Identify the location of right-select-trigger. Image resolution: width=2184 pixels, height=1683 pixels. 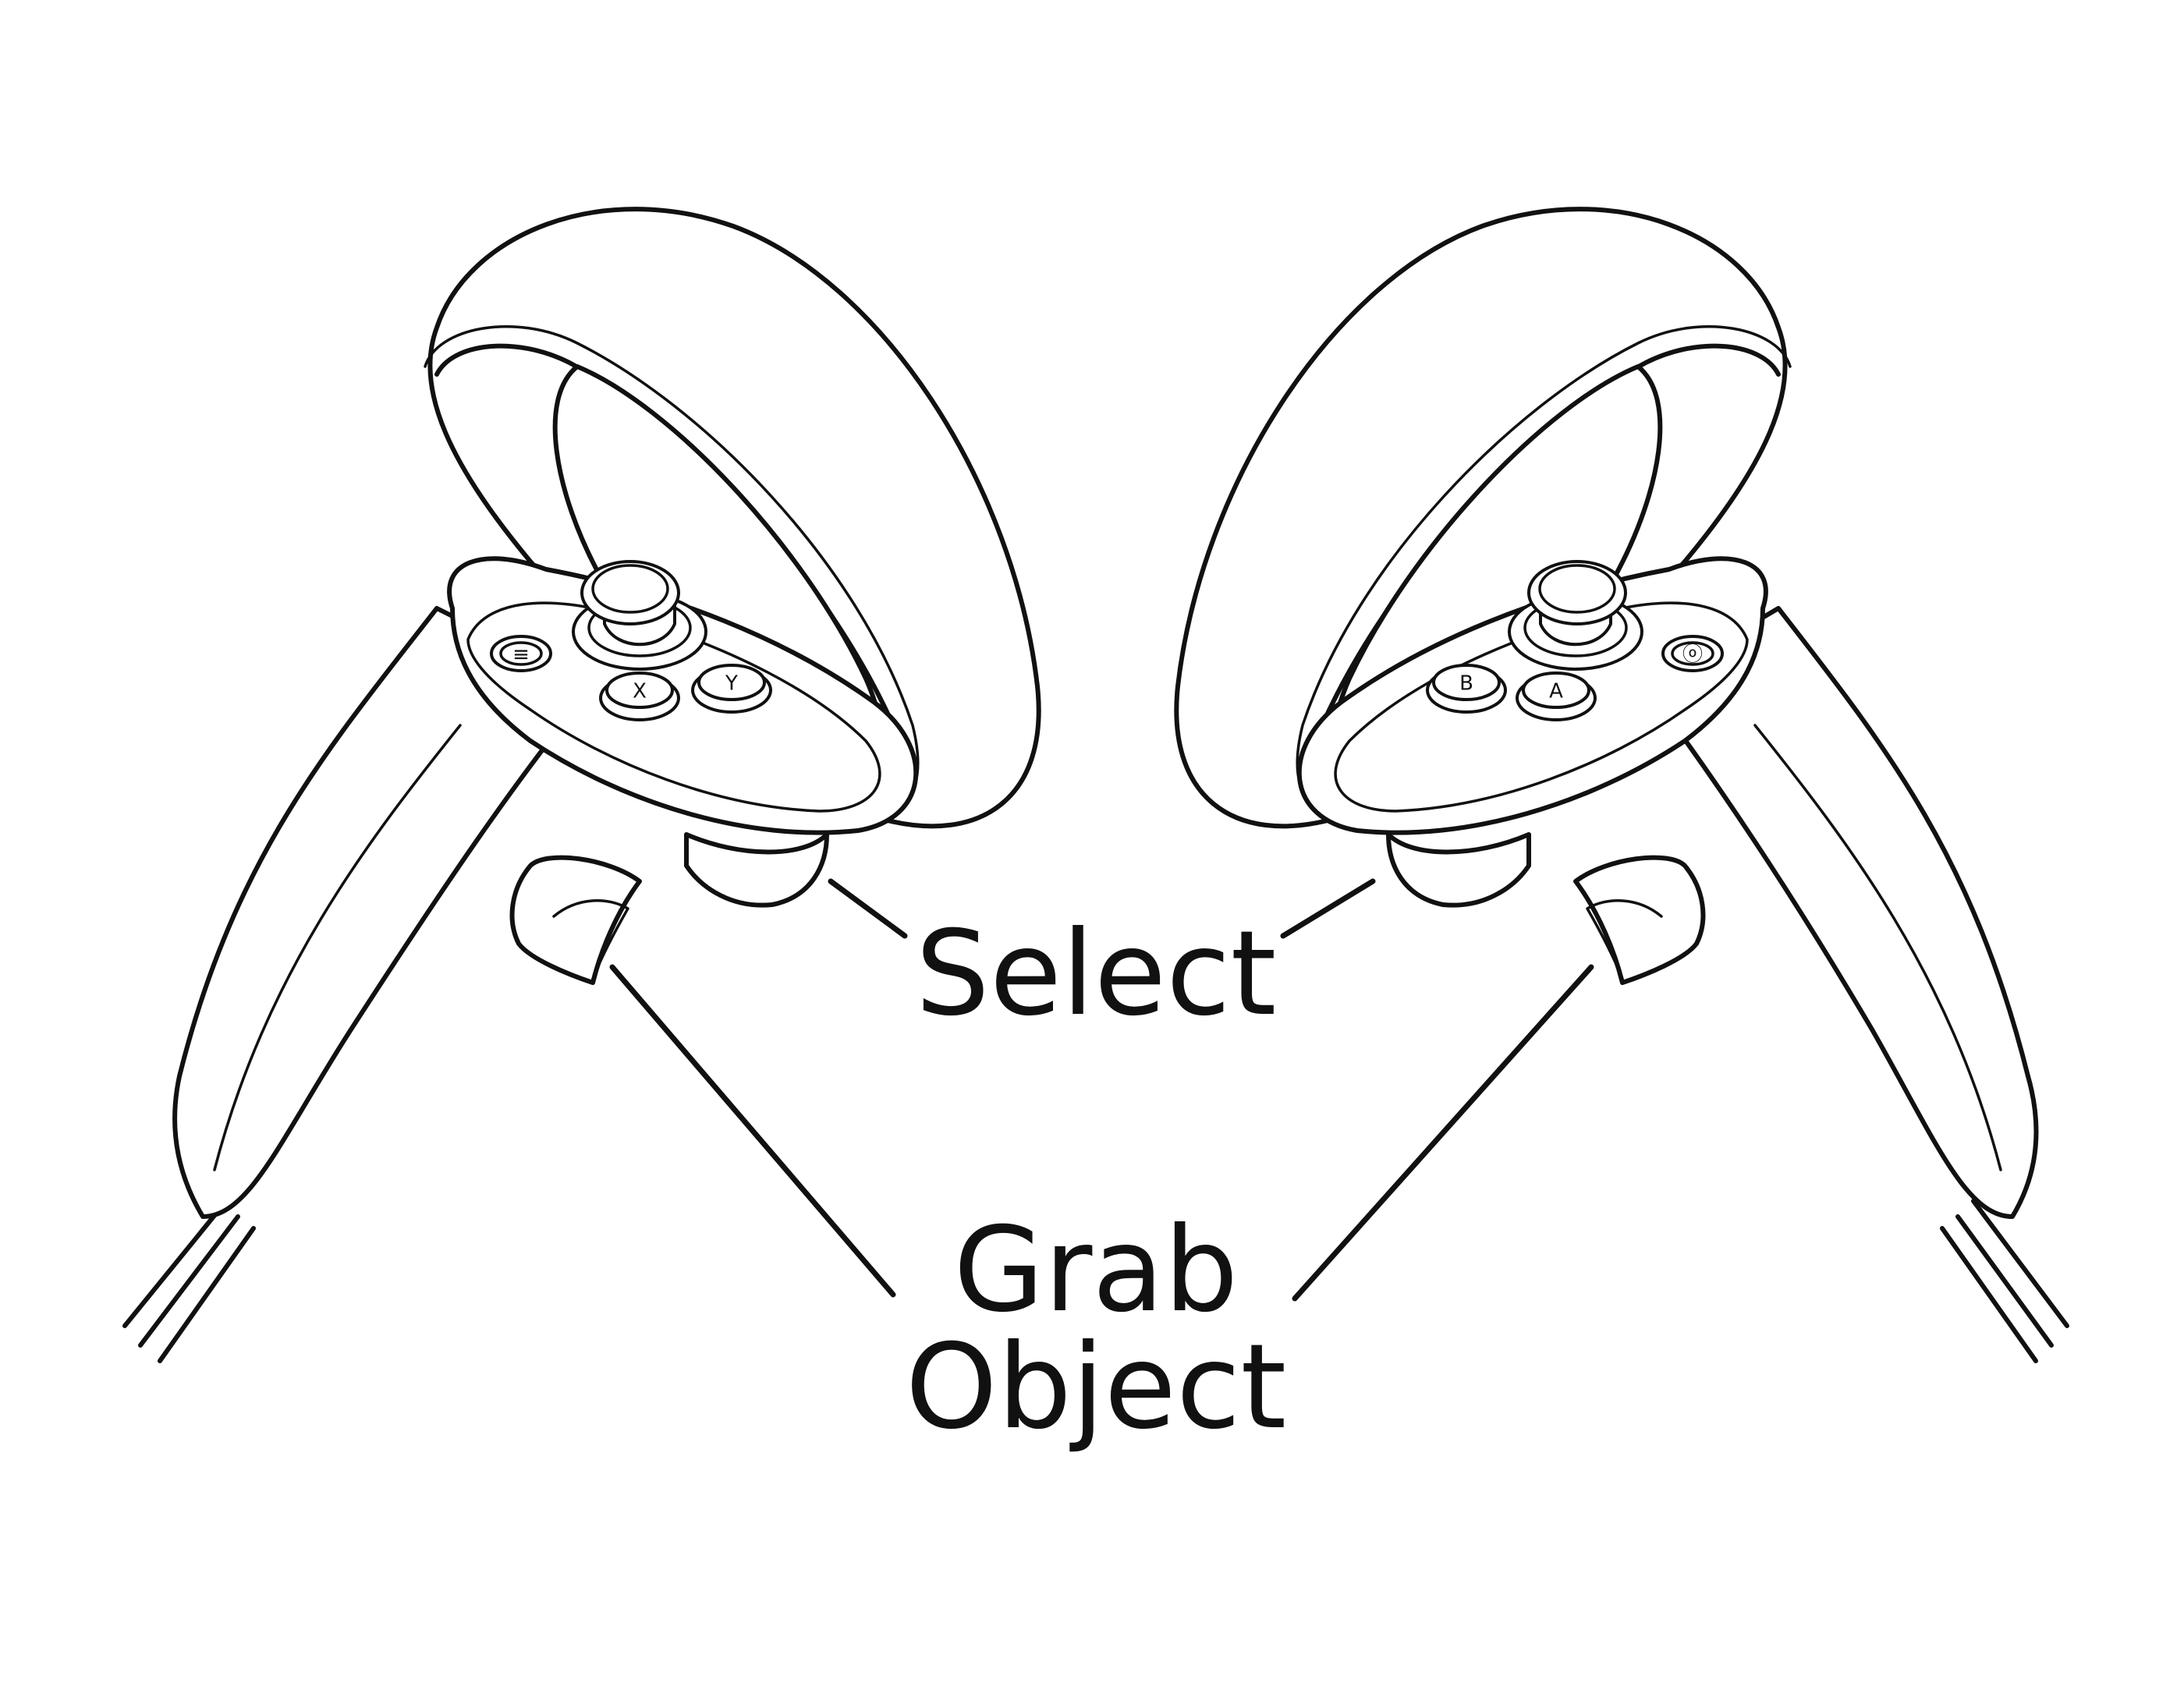
(1458, 870).